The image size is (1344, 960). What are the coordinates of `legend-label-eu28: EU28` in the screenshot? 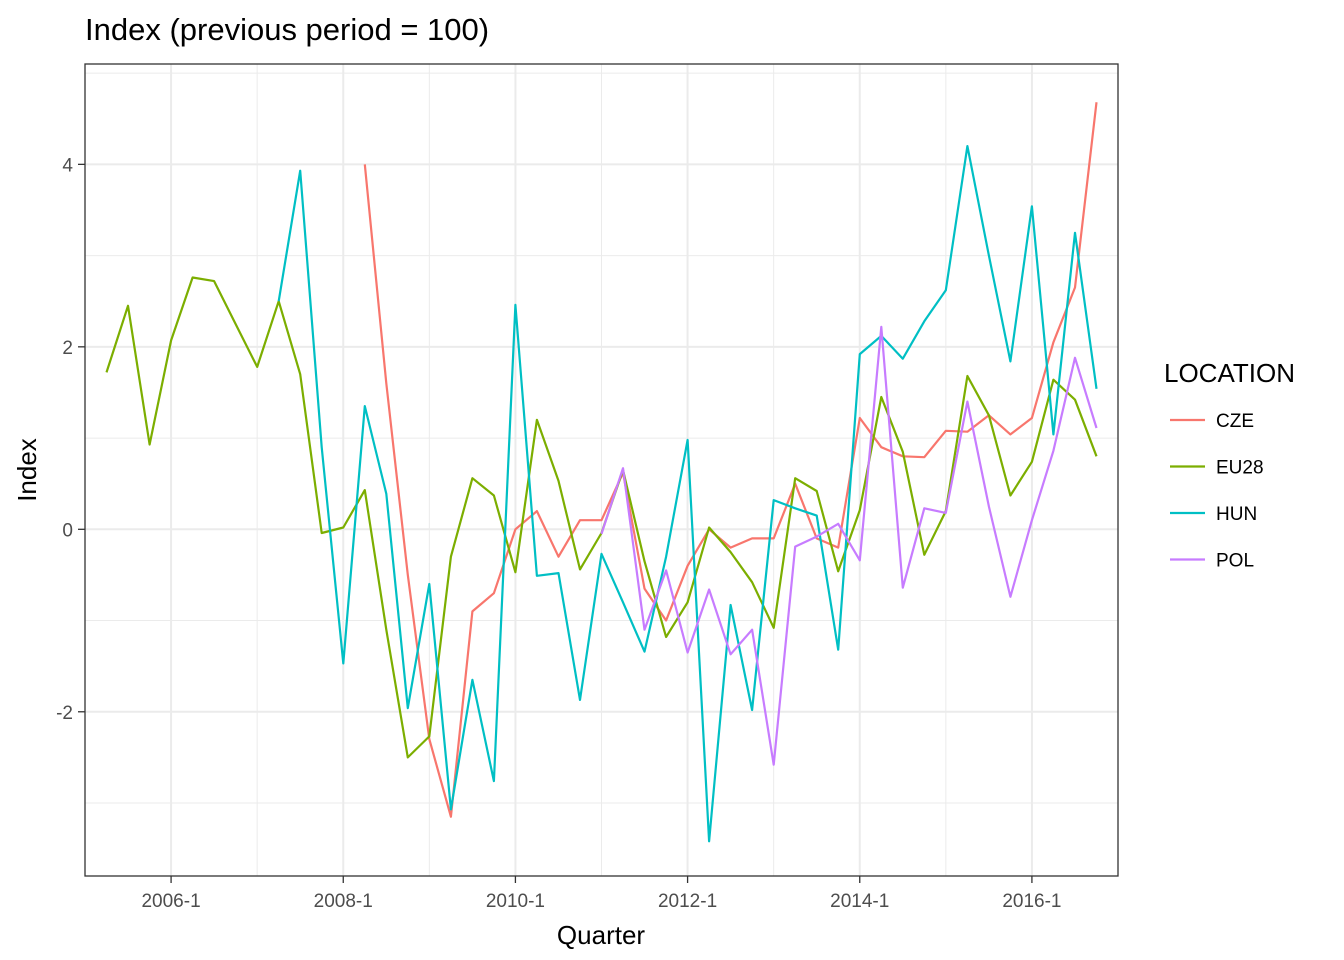 It's located at (1240, 468).